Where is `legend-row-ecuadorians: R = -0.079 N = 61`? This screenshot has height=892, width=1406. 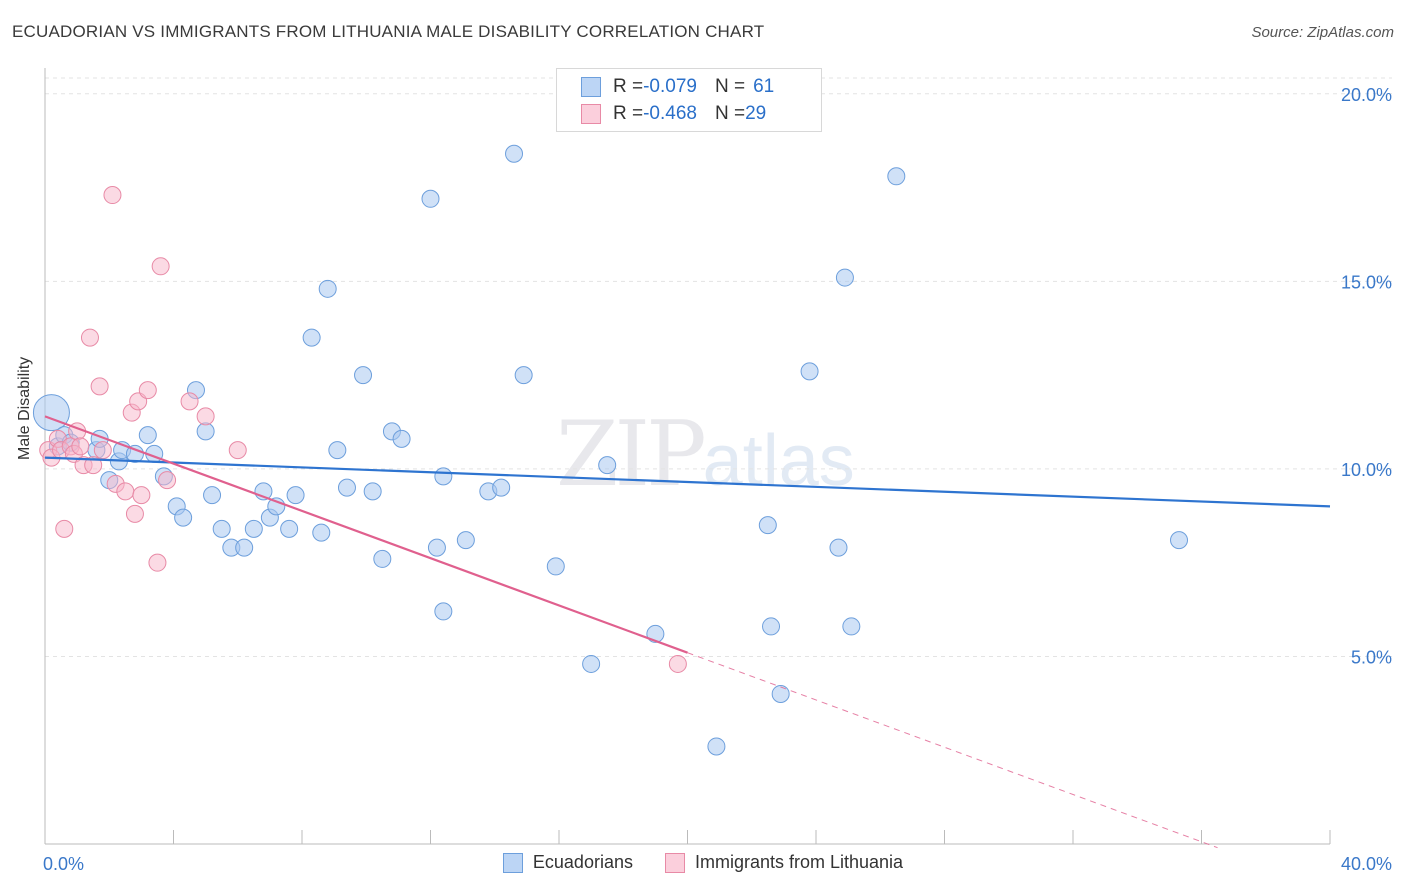 legend-row-ecuadorians: R = -0.079 N = 61 is located at coordinates (665, 87).